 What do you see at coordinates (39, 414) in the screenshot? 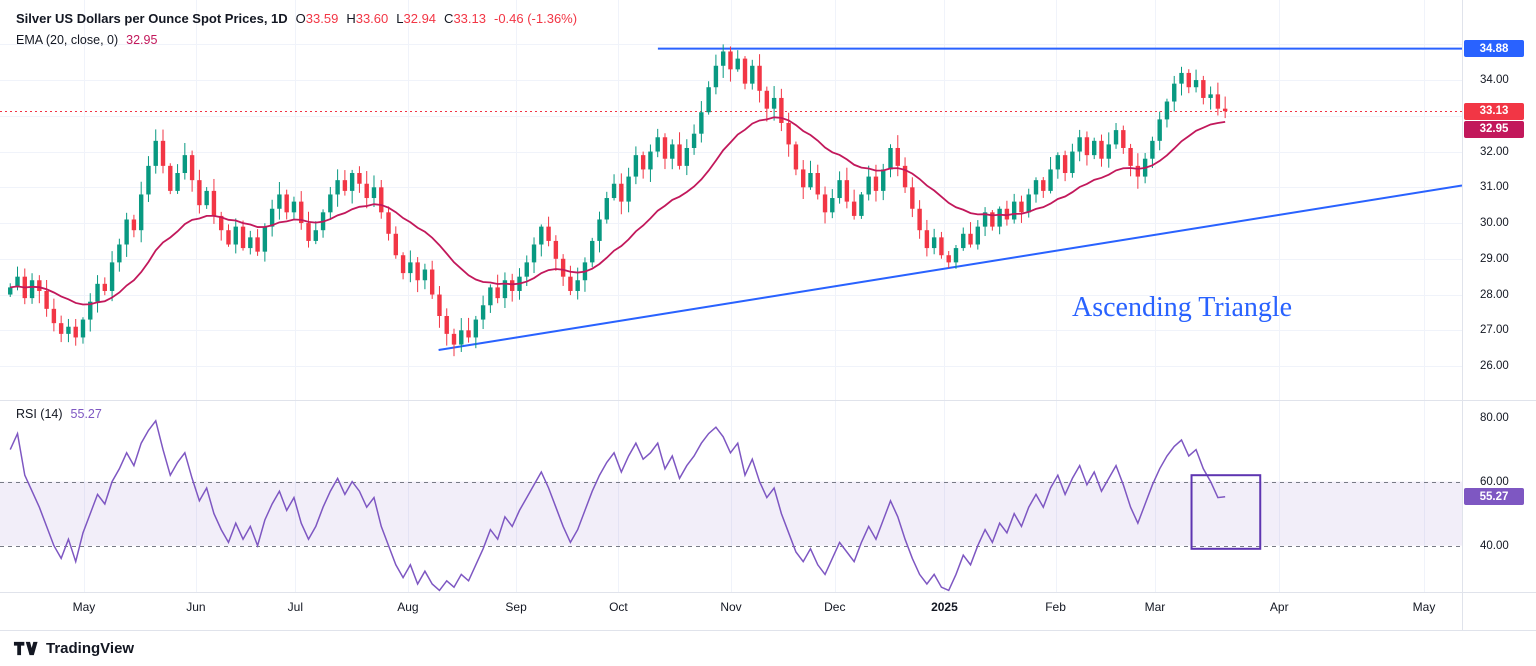
I see `rsi-indicator-label: RSI (14)` at bounding box center [39, 414].